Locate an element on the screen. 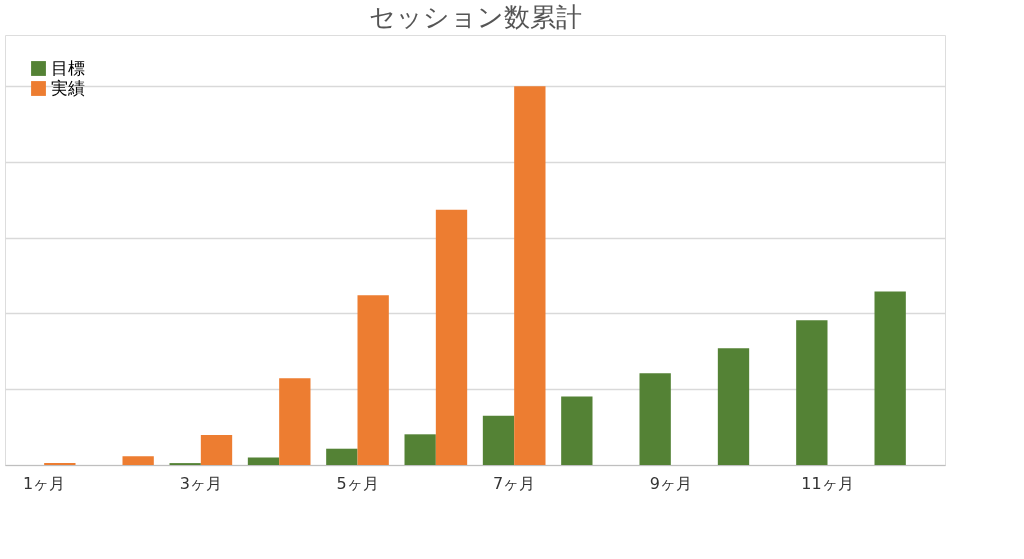  x-tick-label: 1ヶ月 is located at coordinates (44, 483).